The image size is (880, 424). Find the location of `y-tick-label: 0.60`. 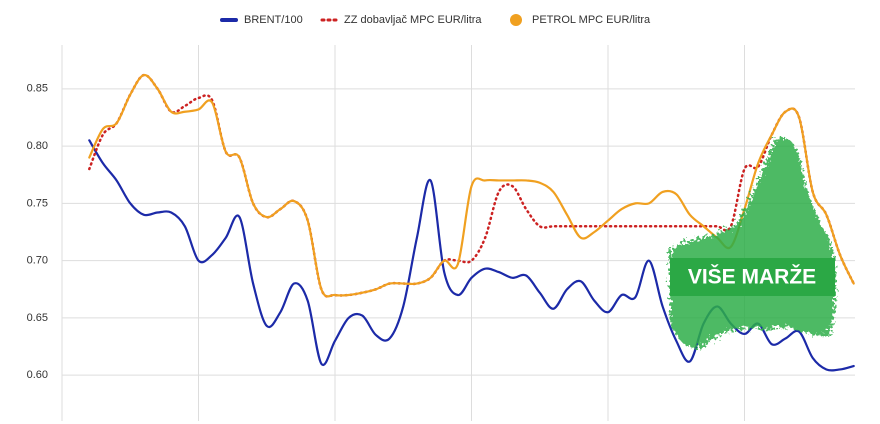

y-tick-label: 0.60 is located at coordinates (37, 375).